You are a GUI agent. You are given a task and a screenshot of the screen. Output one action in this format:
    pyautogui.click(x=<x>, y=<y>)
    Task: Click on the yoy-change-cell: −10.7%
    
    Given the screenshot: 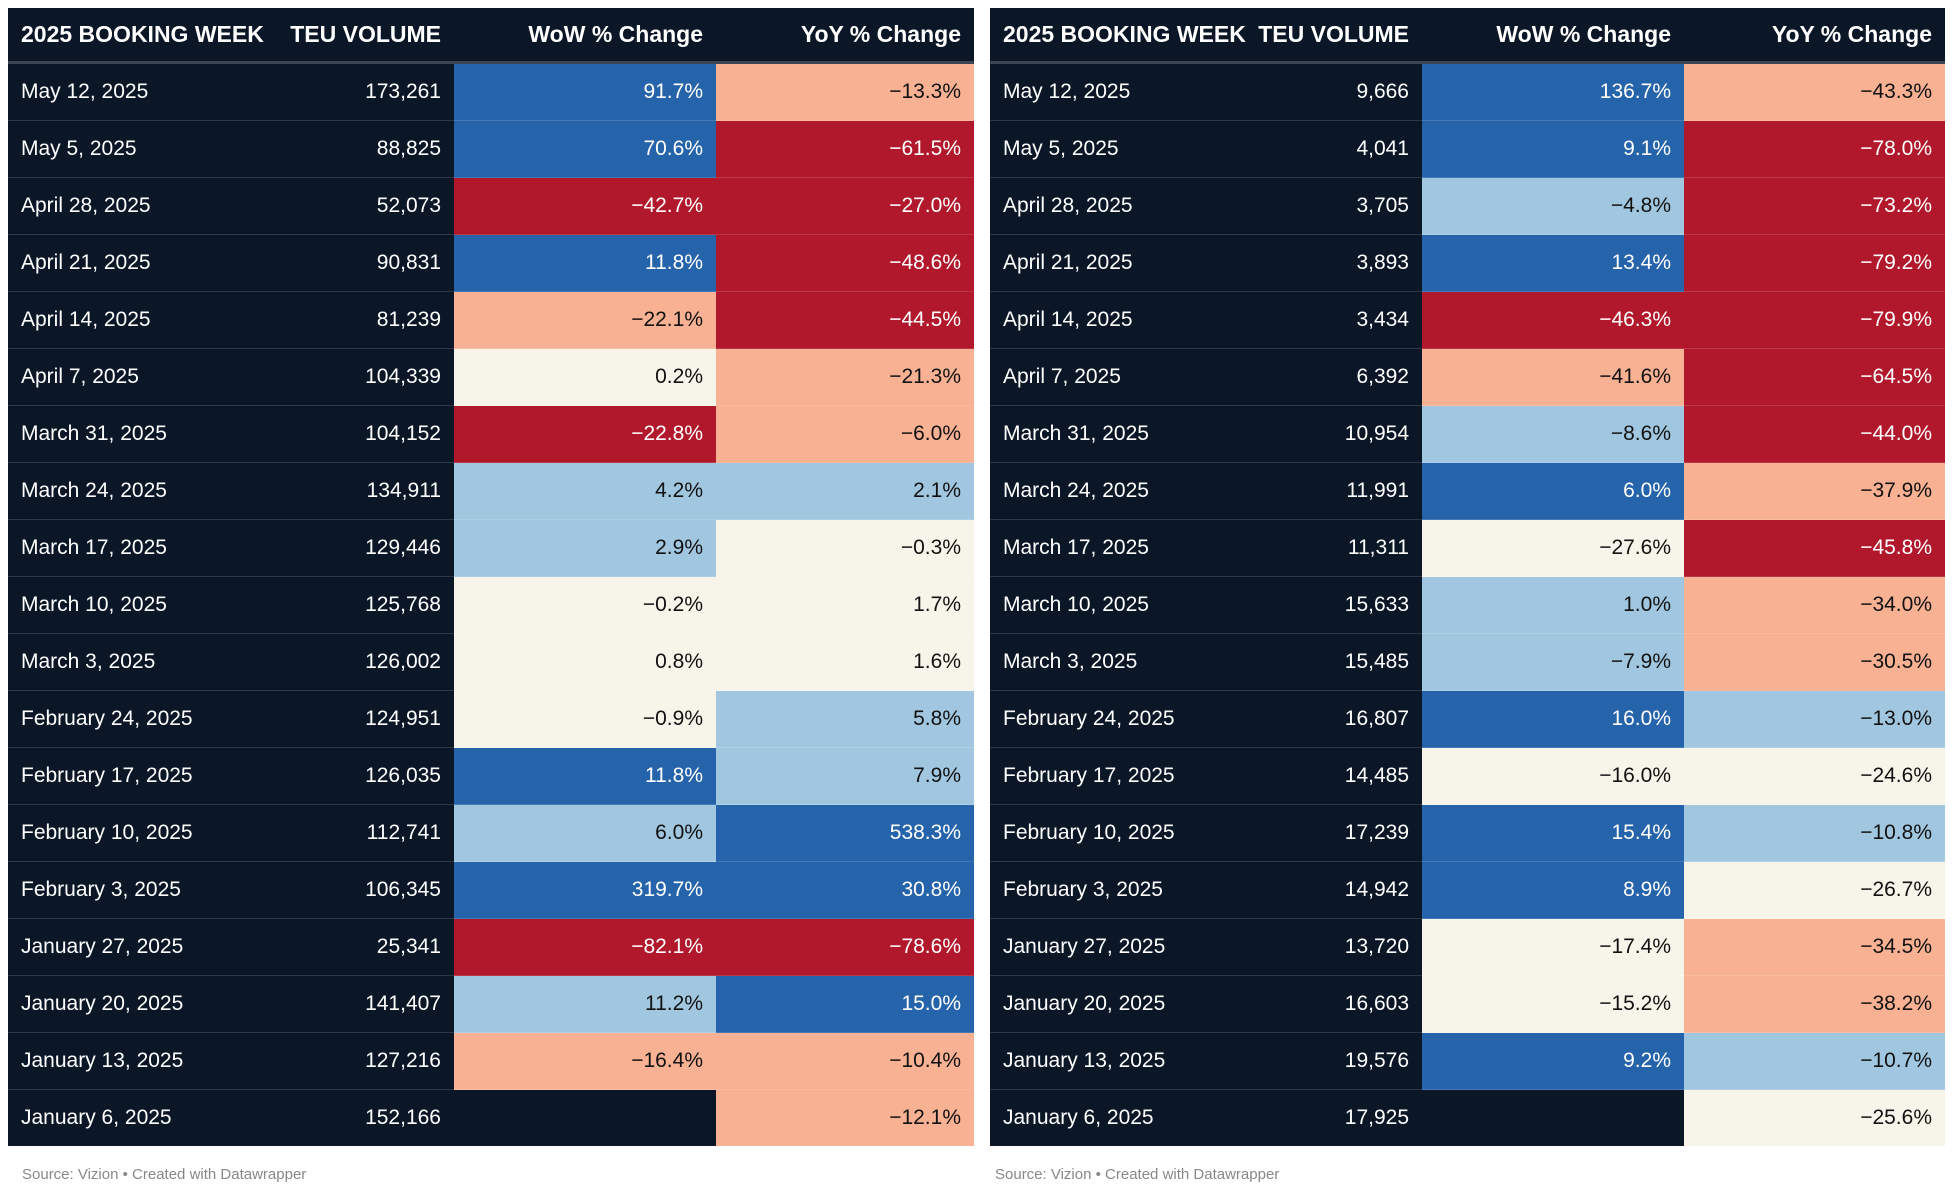 What is the action you would take?
    pyautogui.click(x=1814, y=1061)
    